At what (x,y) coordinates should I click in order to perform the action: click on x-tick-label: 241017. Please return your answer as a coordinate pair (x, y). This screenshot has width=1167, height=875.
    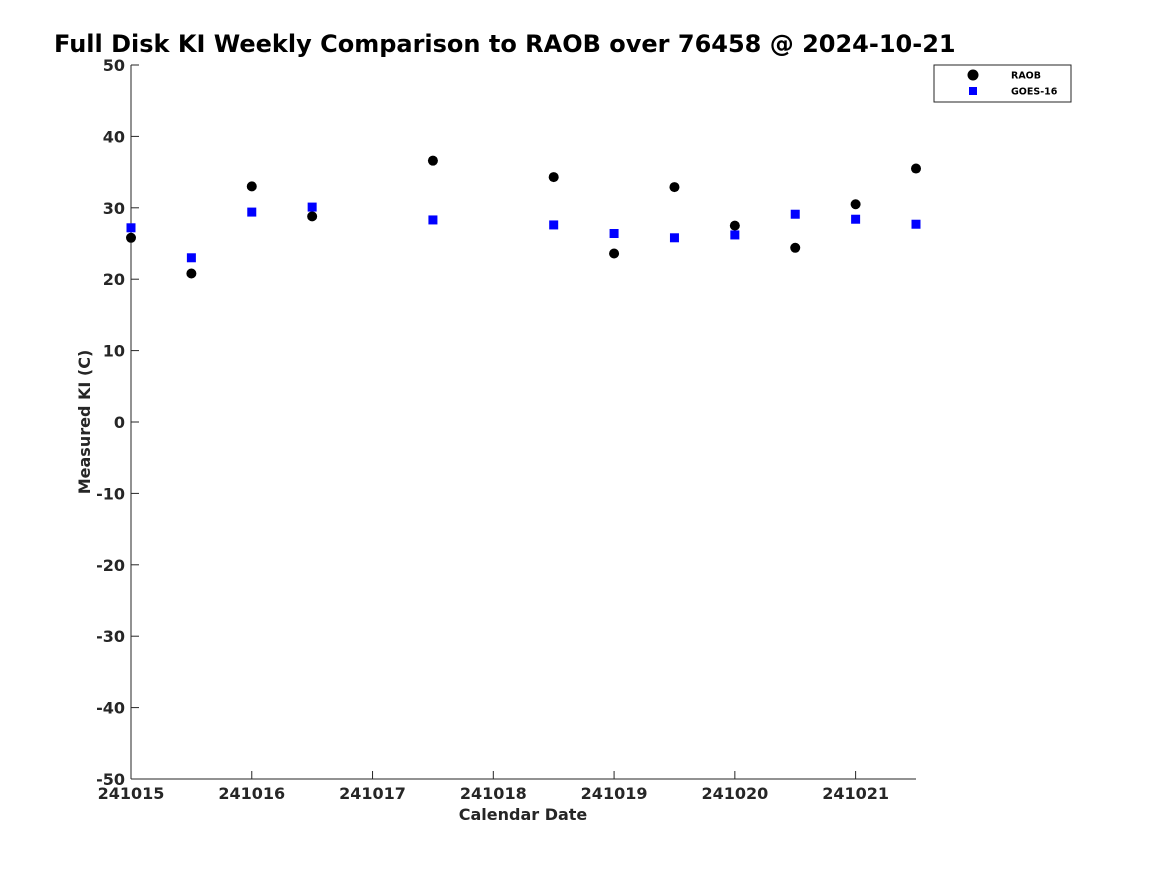
    Looking at the image, I should click on (372, 793).